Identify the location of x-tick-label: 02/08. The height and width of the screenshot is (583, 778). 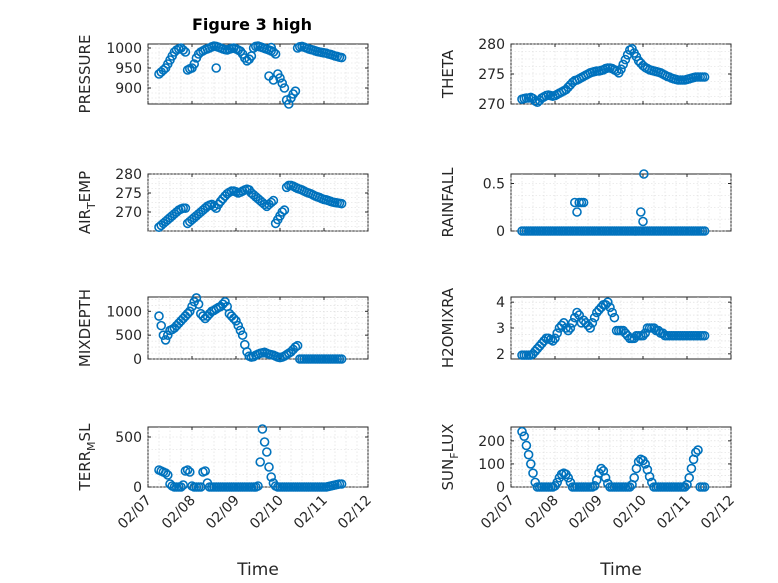
(179, 513).